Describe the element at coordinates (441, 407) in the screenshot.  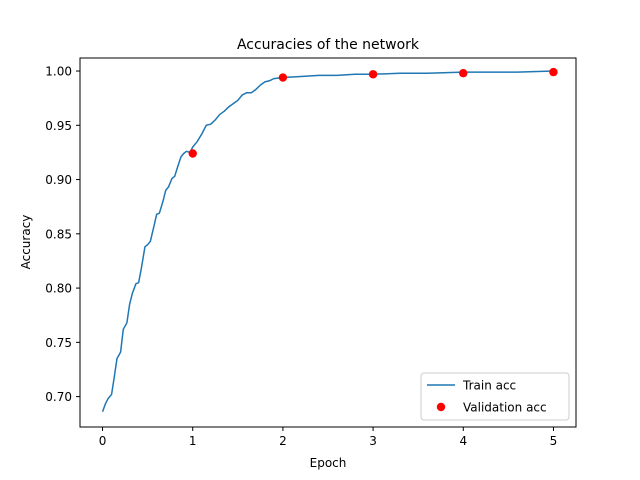
I see `legend-validation-marker` at that location.